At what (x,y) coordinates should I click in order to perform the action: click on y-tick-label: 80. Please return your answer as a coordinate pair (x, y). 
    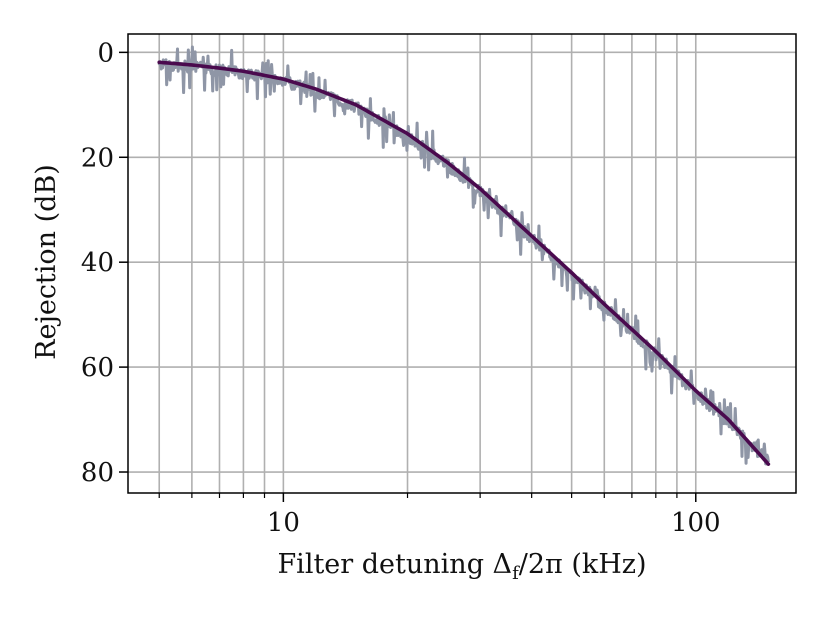
    Looking at the image, I should click on (97, 473).